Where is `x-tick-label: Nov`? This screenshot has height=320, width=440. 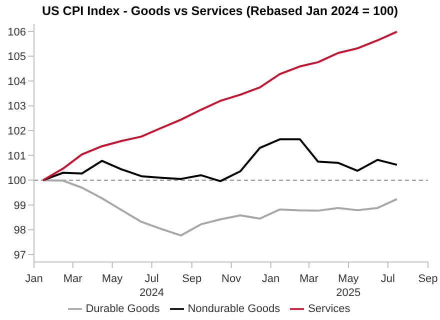
x-tick-label: Nov is located at coordinates (232, 279).